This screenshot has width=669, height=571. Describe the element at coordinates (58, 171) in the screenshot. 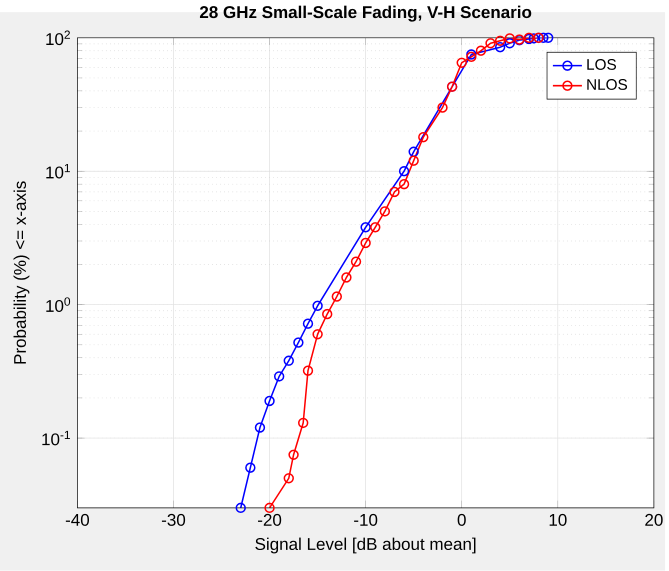

I see `y-tick-label: 10$^{1}$` at that location.